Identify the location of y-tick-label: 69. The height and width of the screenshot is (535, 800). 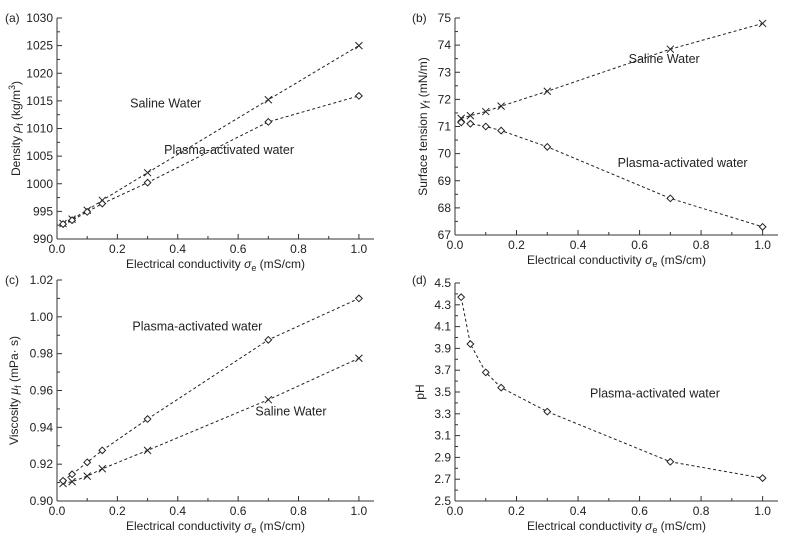
(445, 181).